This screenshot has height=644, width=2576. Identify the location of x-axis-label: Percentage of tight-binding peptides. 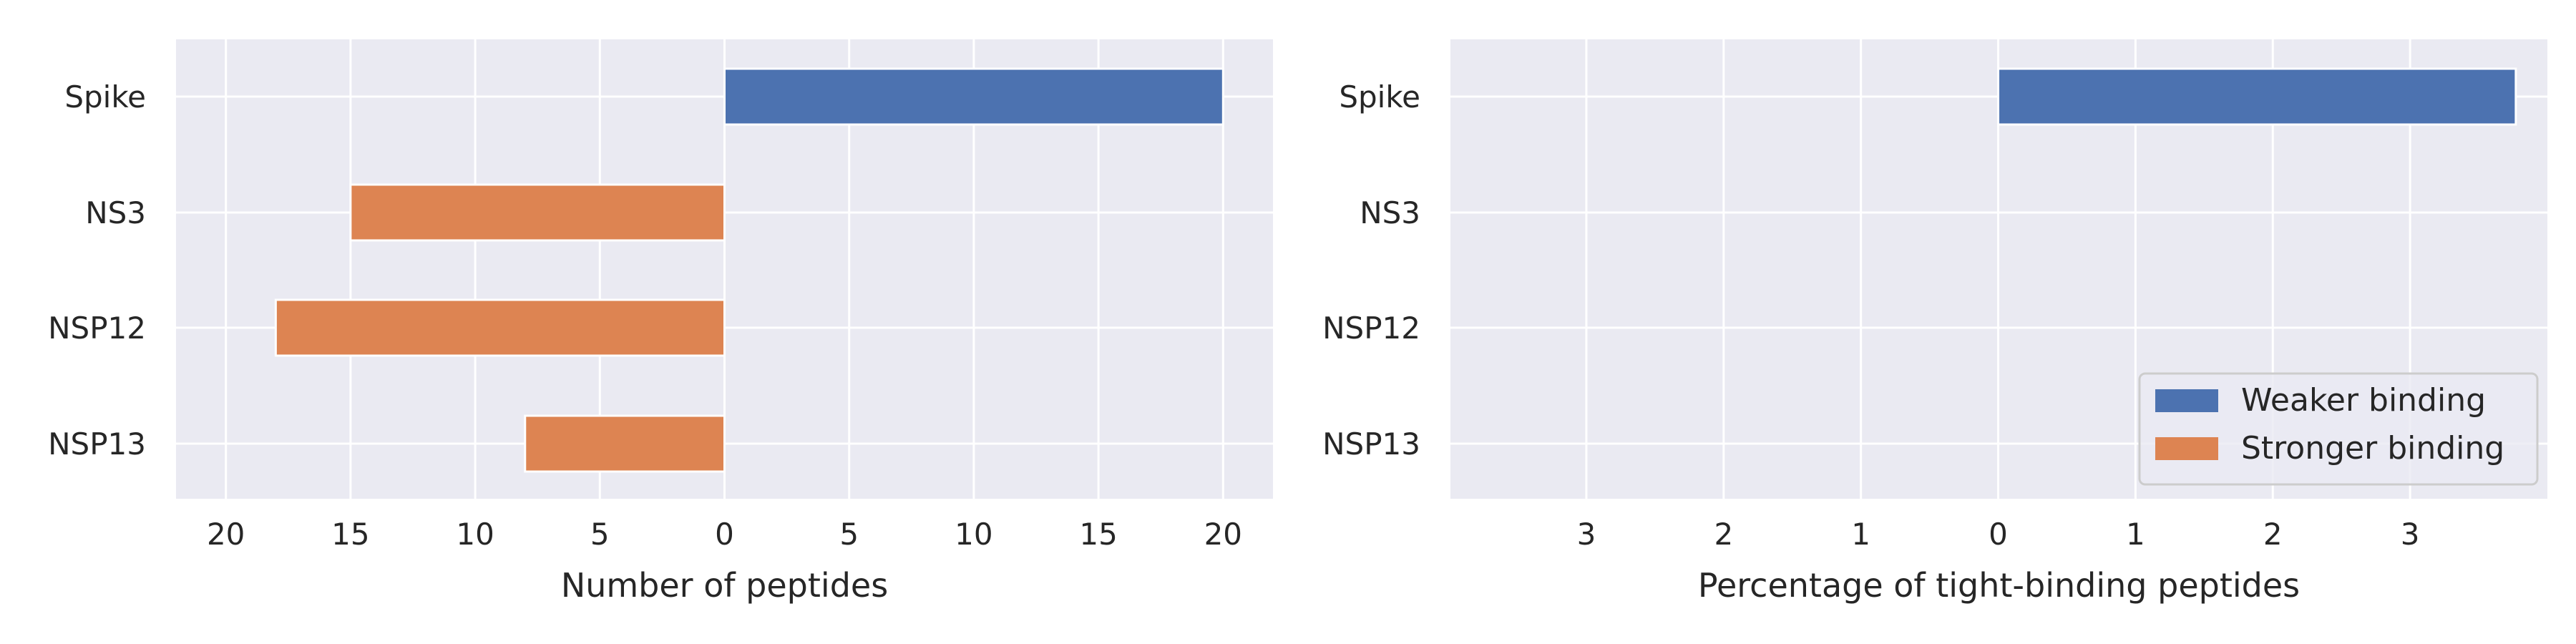
(1999, 585).